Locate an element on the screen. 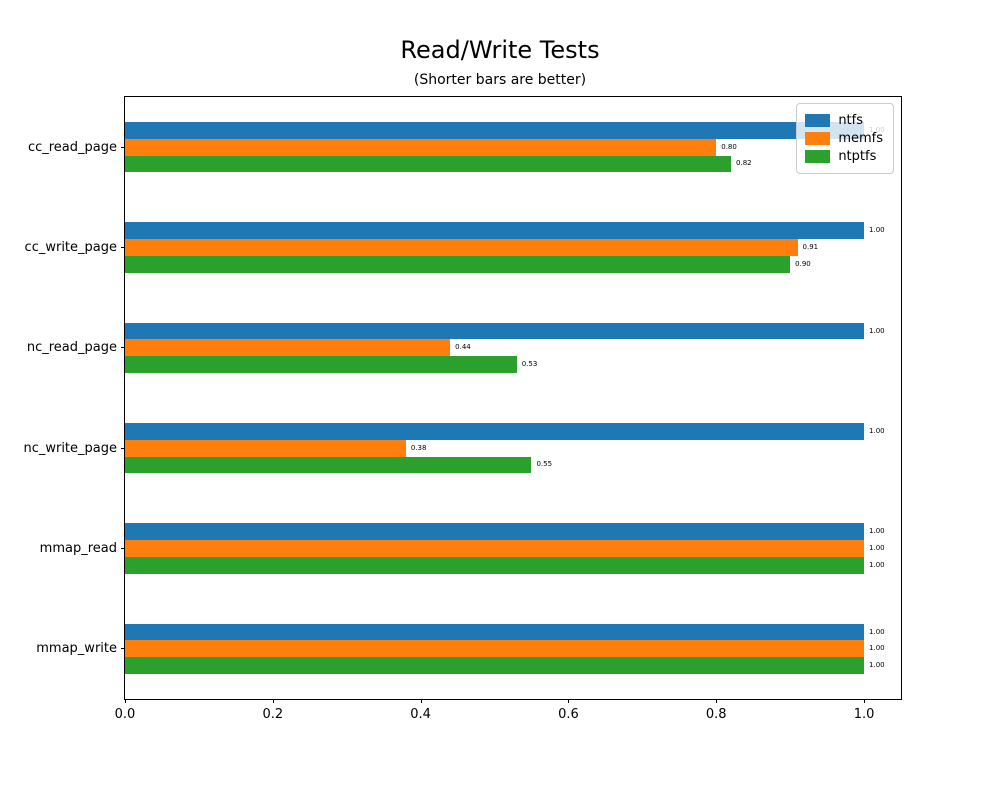 The image size is (1000, 800). bar-ntfs-nc_write_page is located at coordinates (495, 431).